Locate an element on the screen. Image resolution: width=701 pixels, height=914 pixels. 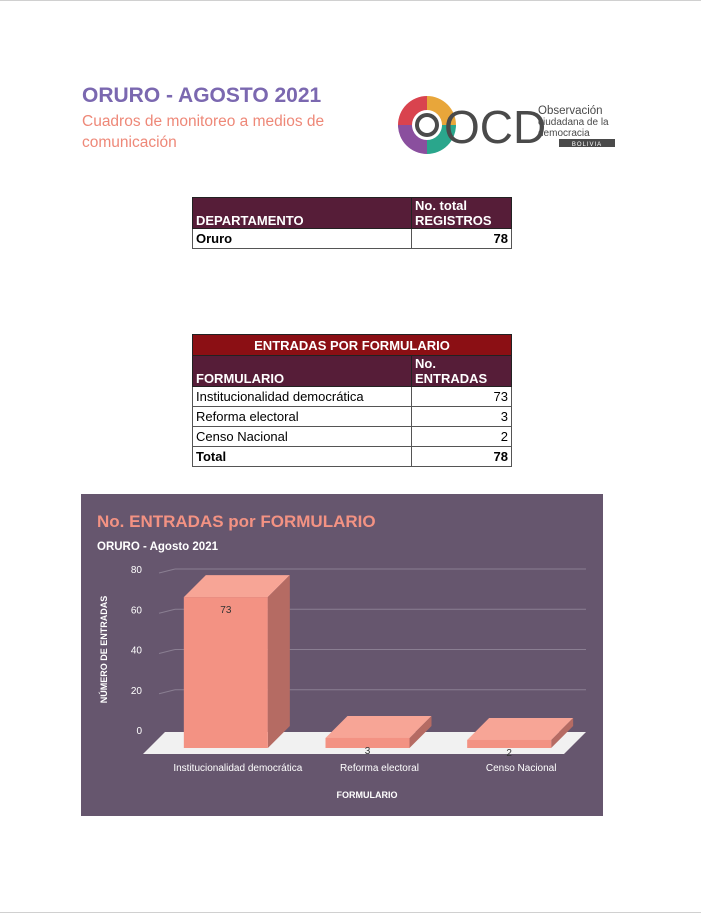
ocd-line1: Observación is located at coordinates (570, 111).